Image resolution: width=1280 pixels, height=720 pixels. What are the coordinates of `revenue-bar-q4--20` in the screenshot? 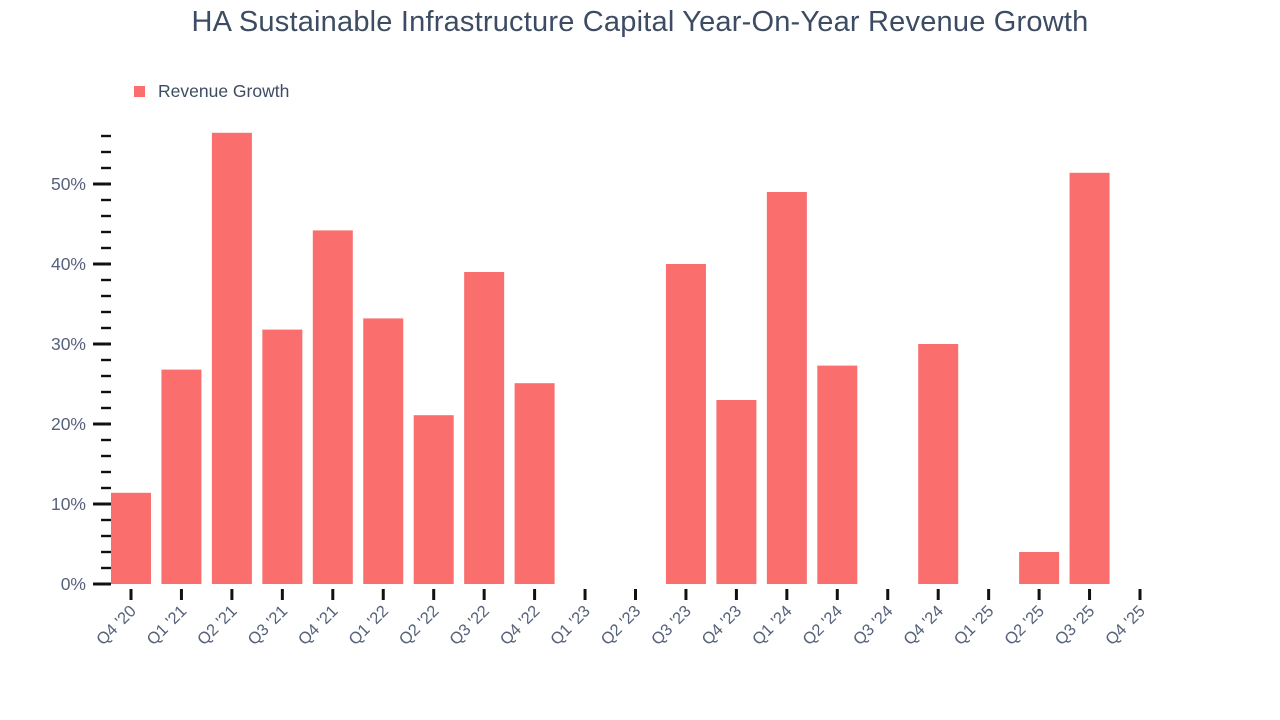 It's located at (131, 538).